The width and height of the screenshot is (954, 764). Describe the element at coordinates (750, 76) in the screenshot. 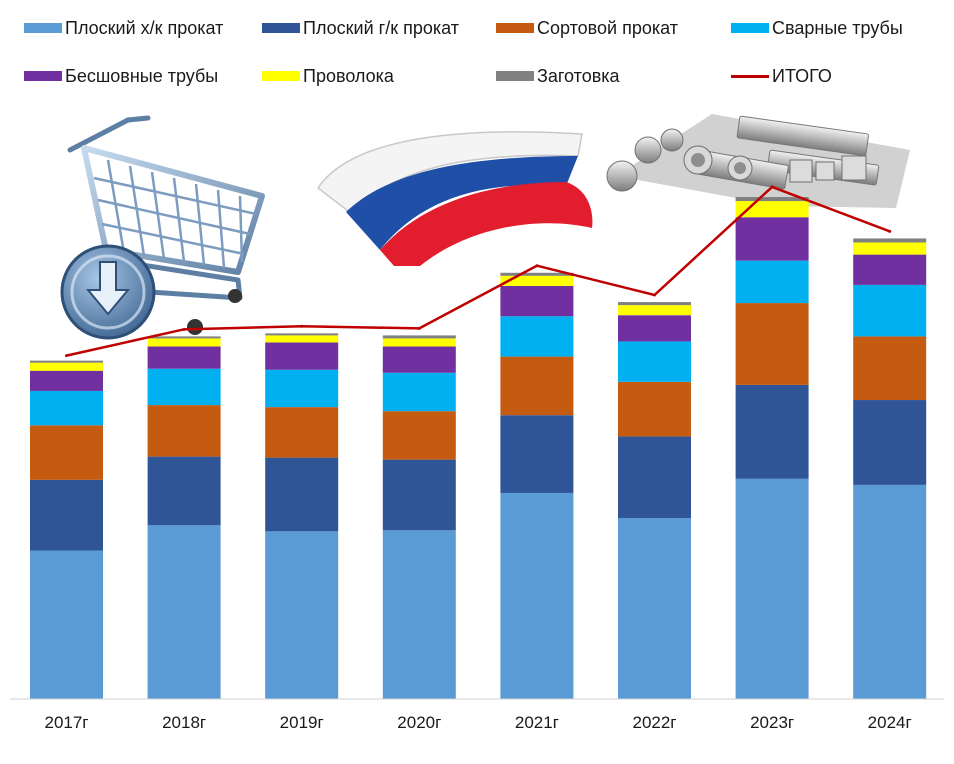

I see `legend-line-swatch` at that location.